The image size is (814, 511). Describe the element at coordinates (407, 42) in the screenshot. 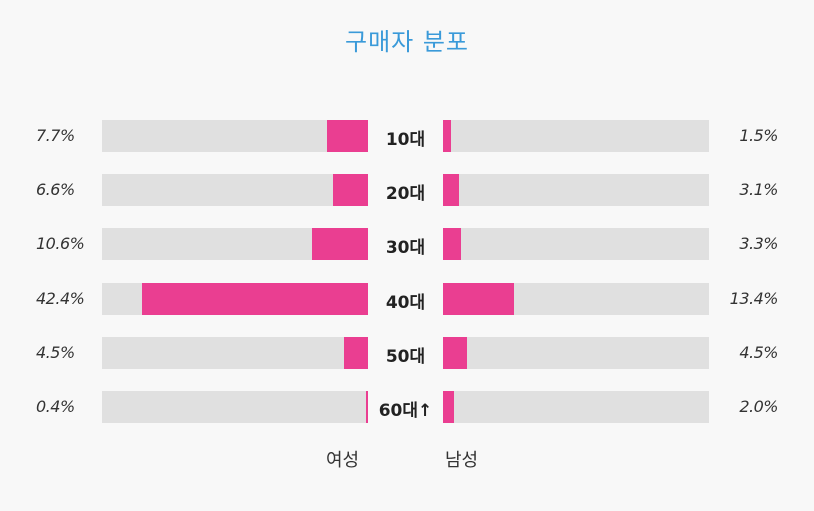

I see `chart-title: 구매자 분포` at that location.